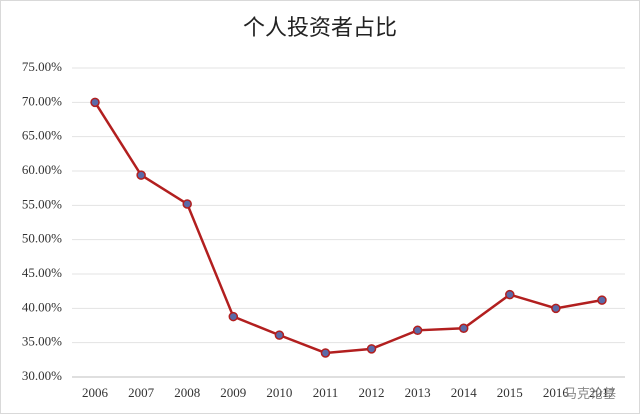 The image size is (640, 414). Describe the element at coordinates (602, 392) in the screenshot. I see `x-tick-label: 2017` at that location.